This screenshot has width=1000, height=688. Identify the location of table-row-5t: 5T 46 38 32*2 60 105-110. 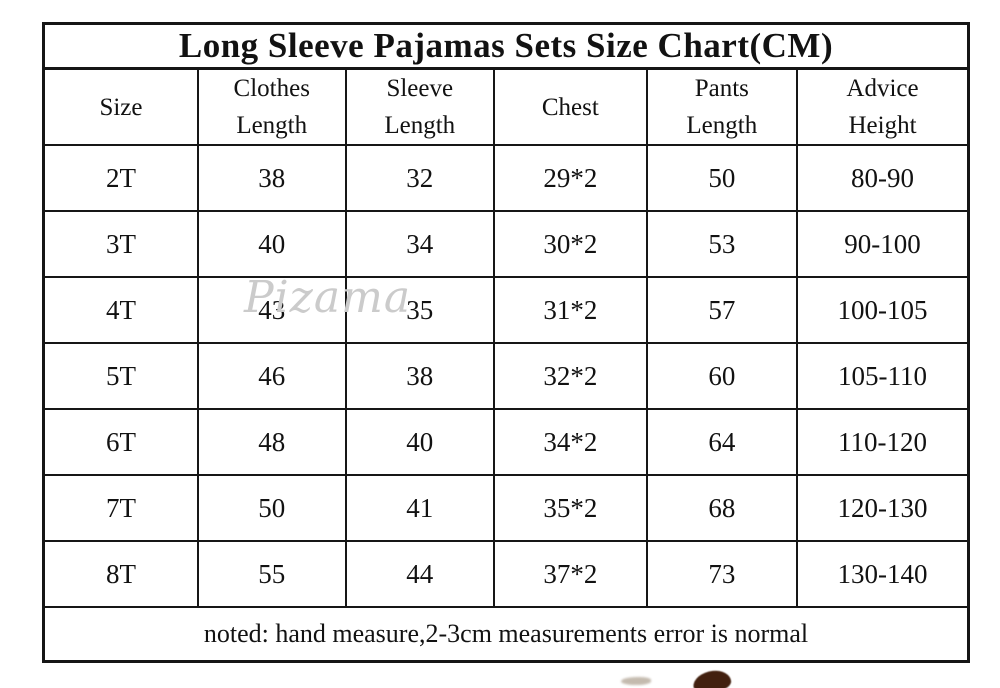
(506, 376).